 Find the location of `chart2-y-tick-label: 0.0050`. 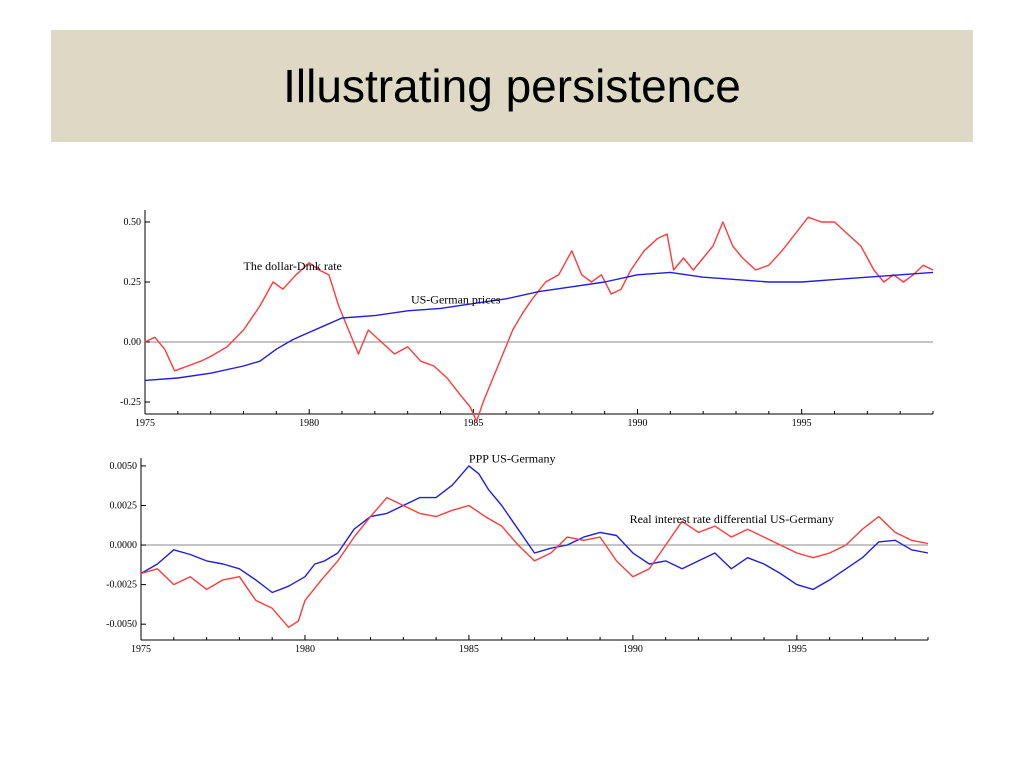

chart2-y-tick-label: 0.0050 is located at coordinates (124, 466).